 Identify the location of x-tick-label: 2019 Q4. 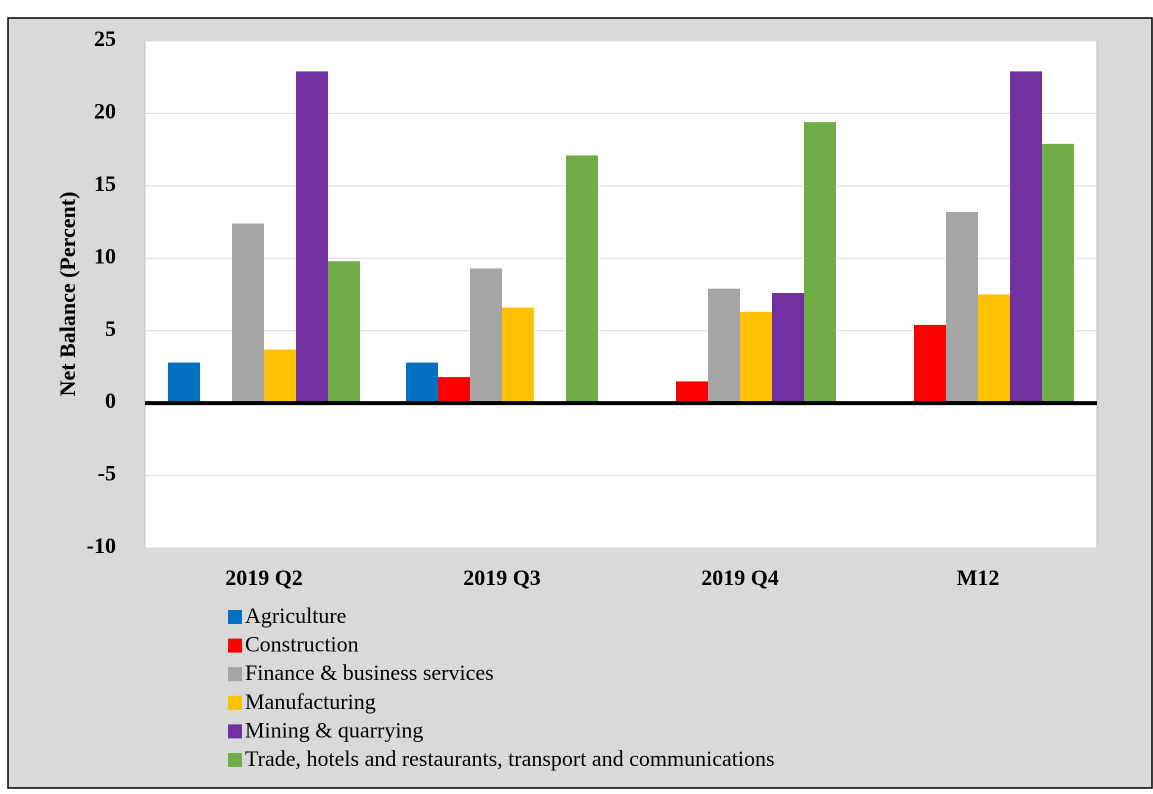
(740, 577).